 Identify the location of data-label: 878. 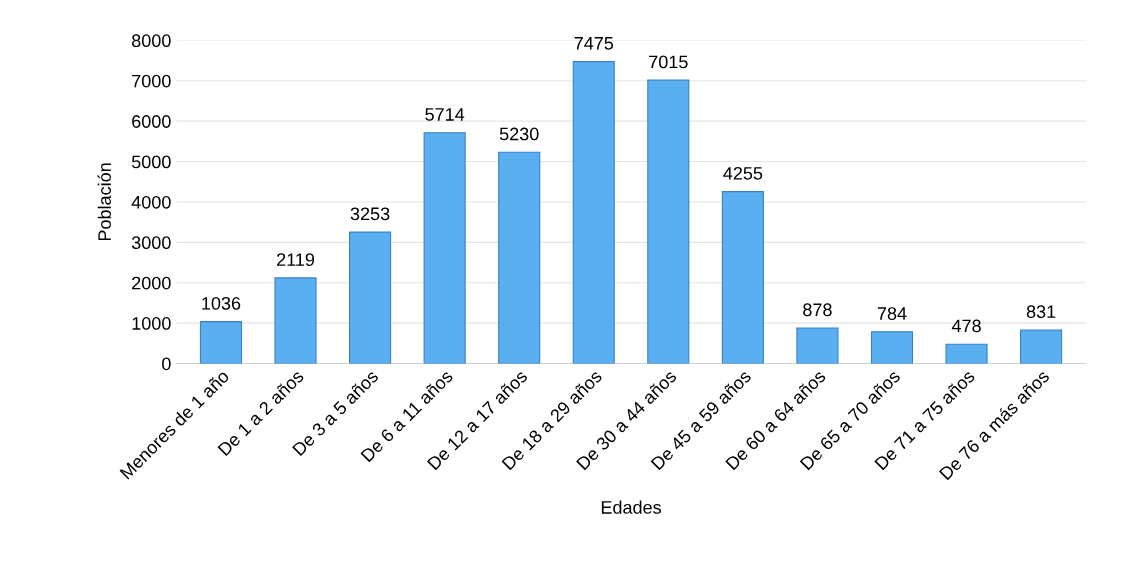
(817, 310).